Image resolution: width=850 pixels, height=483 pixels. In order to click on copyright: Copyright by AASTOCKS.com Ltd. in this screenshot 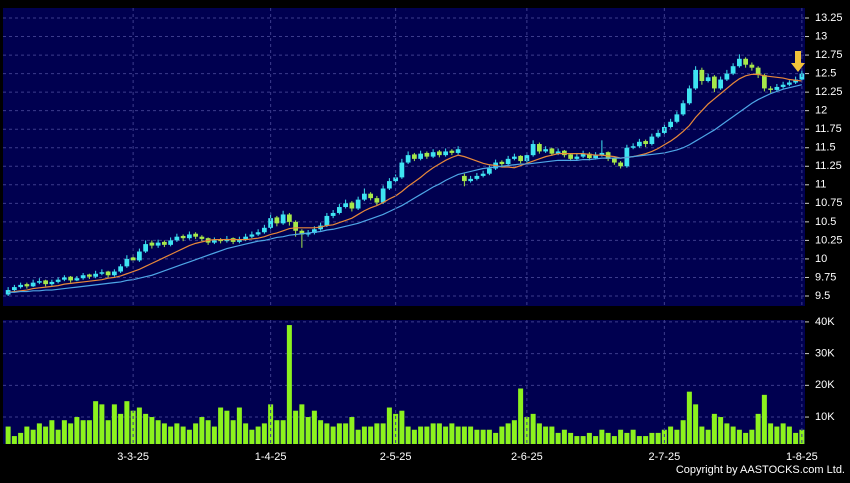, I will do `click(760, 470)`.